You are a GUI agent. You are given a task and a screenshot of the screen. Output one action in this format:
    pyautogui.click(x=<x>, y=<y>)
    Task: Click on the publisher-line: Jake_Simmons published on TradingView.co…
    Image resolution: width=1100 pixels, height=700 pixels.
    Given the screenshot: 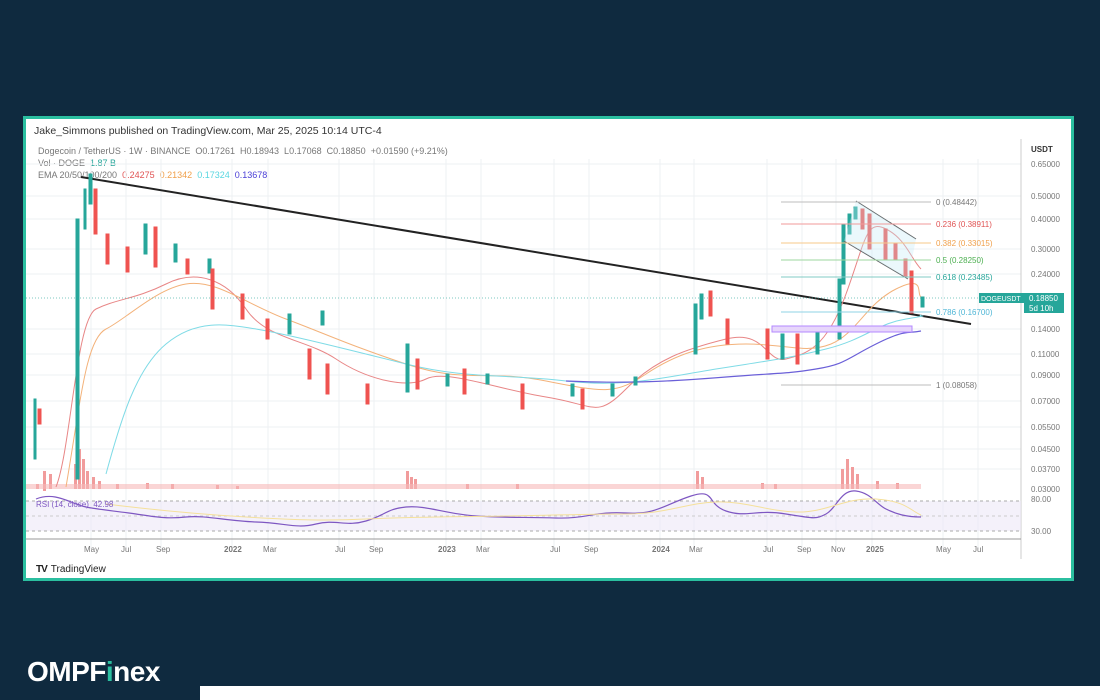 What is the action you would take?
    pyautogui.click(x=208, y=131)
    